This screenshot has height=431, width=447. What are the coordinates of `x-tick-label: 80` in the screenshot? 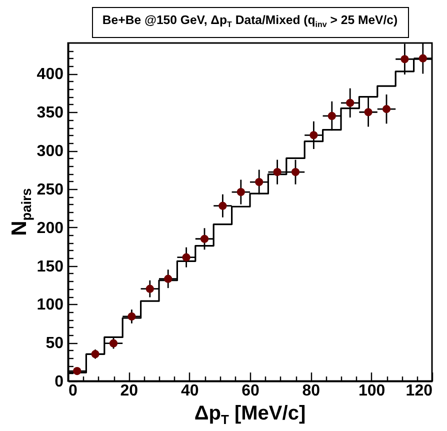 It's located at (311, 391).